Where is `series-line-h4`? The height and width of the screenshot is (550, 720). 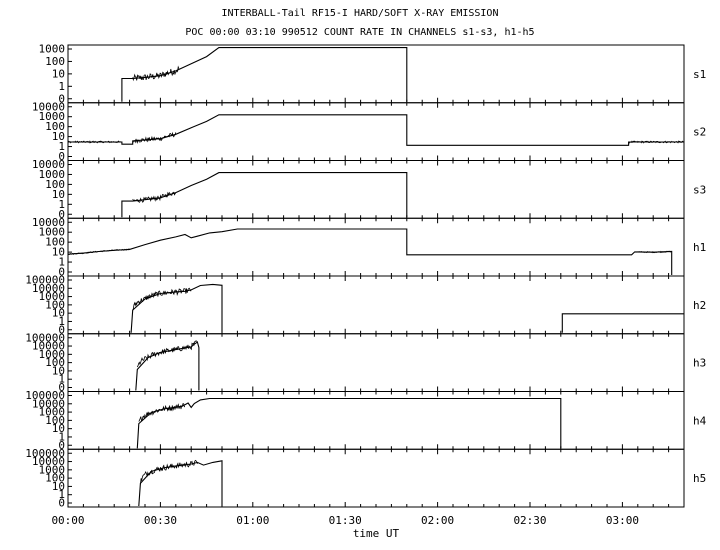 series-line-h4 is located at coordinates (349, 423).